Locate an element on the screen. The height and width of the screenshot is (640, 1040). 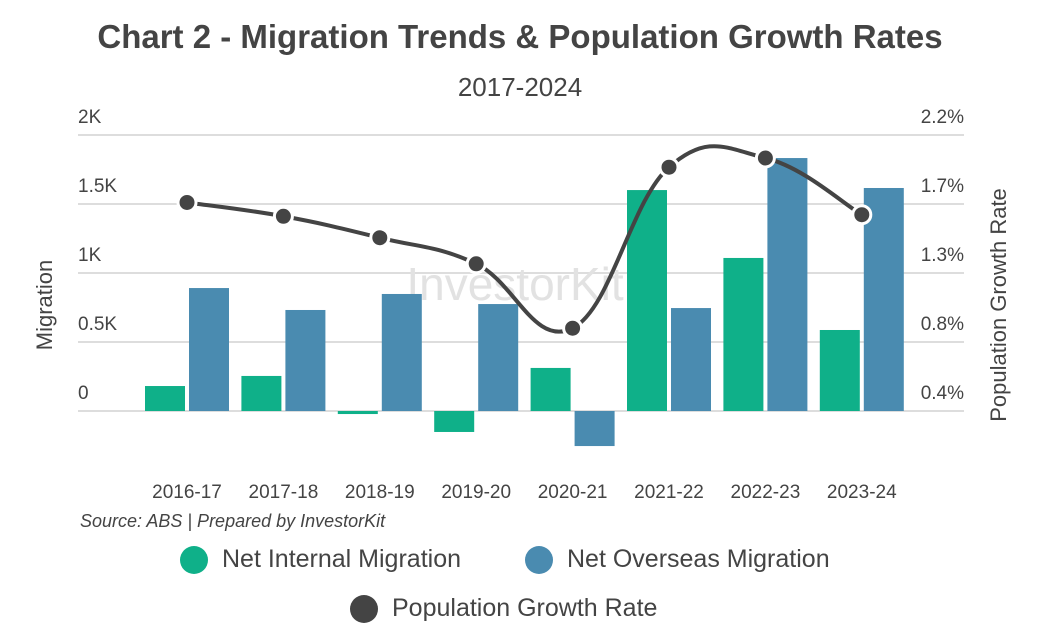
x-tick-label: 2017-18 is located at coordinates (284, 492).